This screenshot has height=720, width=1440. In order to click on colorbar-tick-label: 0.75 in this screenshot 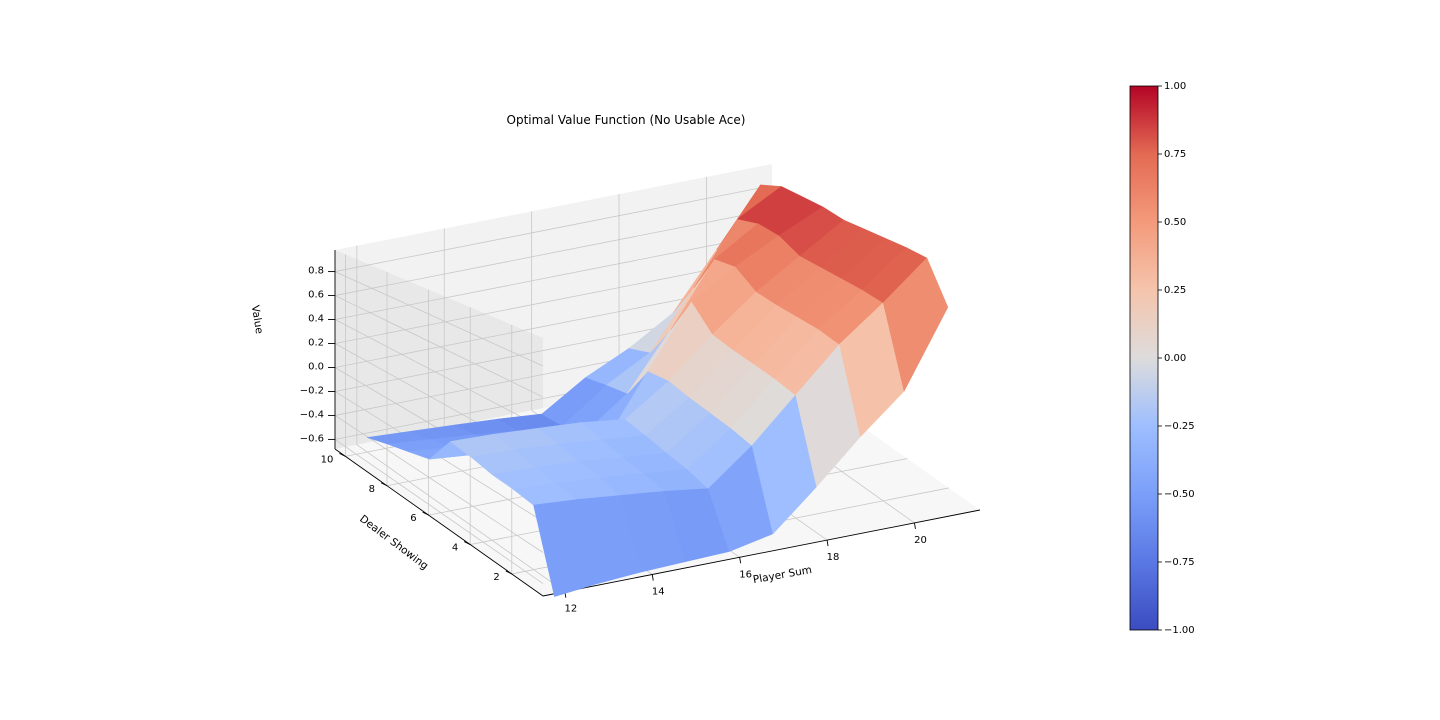, I will do `click(1175, 154)`.